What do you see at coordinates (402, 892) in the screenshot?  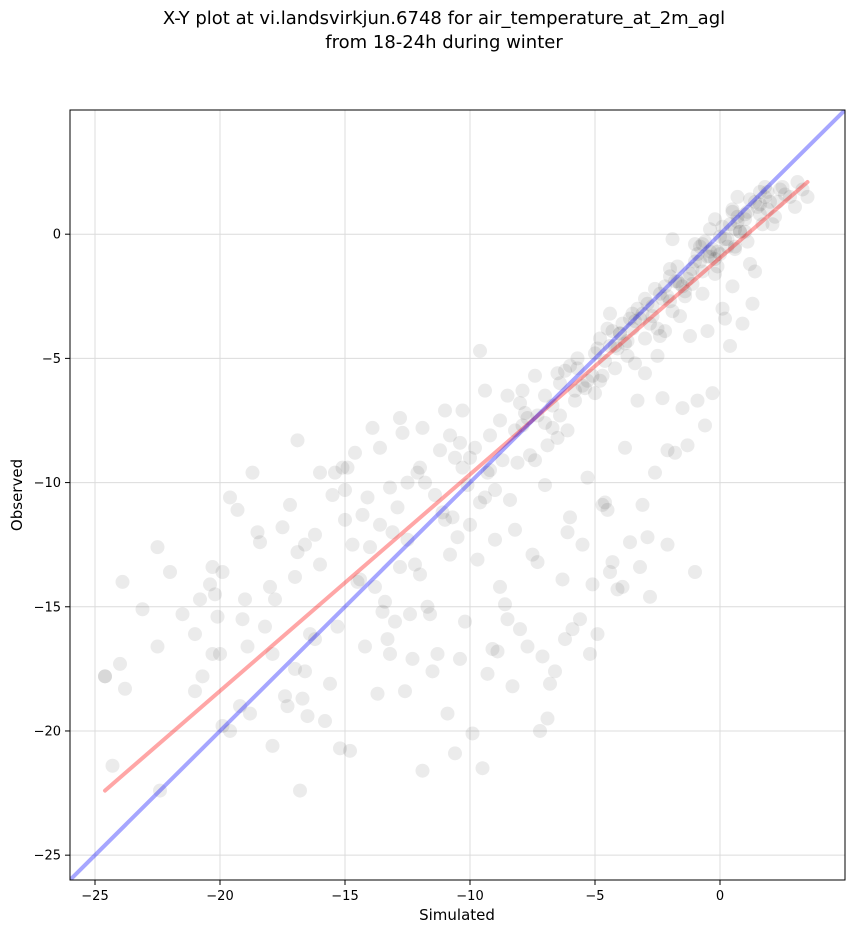 I see `x-axis-ticks: −25 −20 −15 −10 −5 0` at bounding box center [402, 892].